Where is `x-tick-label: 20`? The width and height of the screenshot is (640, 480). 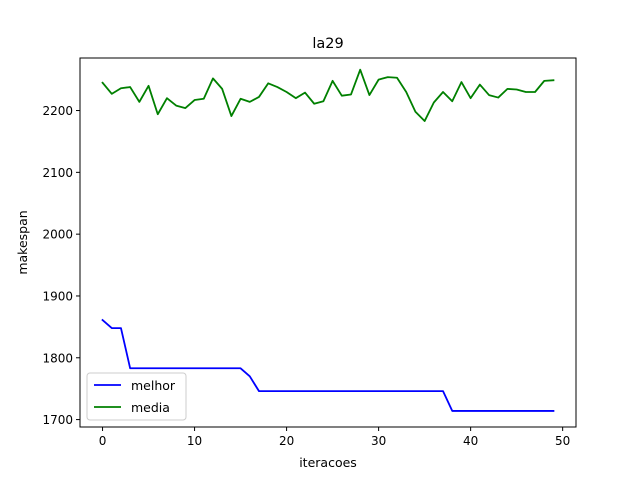
x-tick-label: 20 is located at coordinates (286, 441).